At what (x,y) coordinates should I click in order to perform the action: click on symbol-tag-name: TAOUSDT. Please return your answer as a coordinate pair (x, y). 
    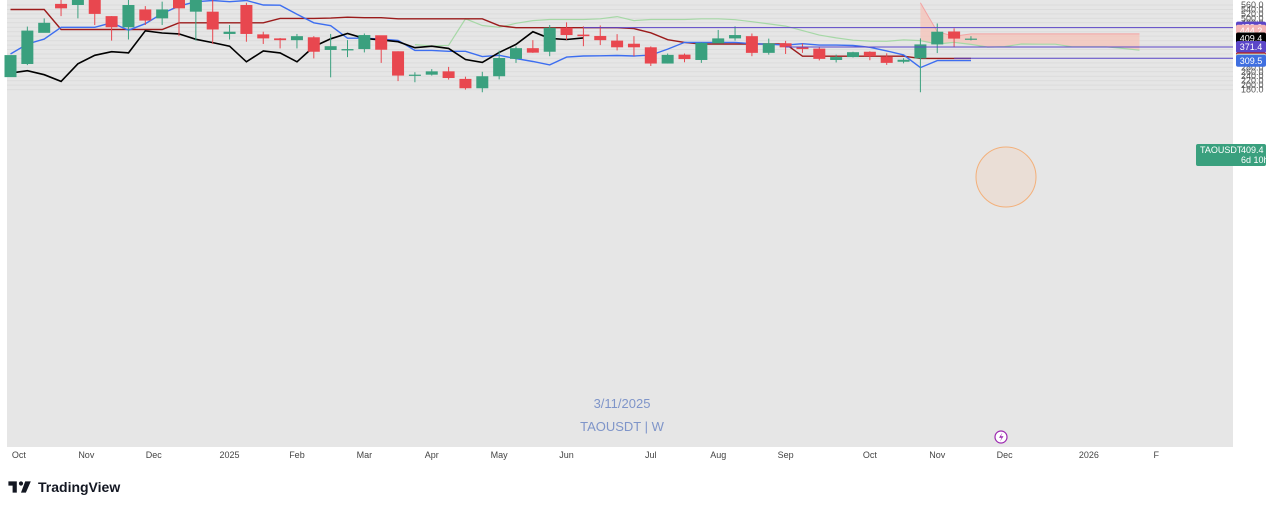
    Looking at the image, I should click on (1221, 150).